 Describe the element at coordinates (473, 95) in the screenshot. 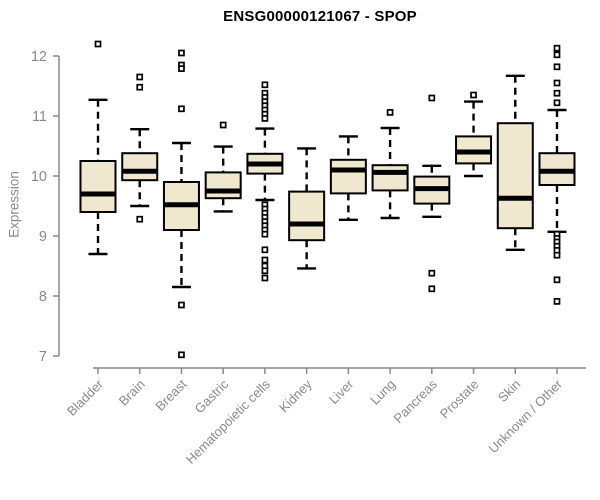

I see `outlier-point-prostate` at that location.